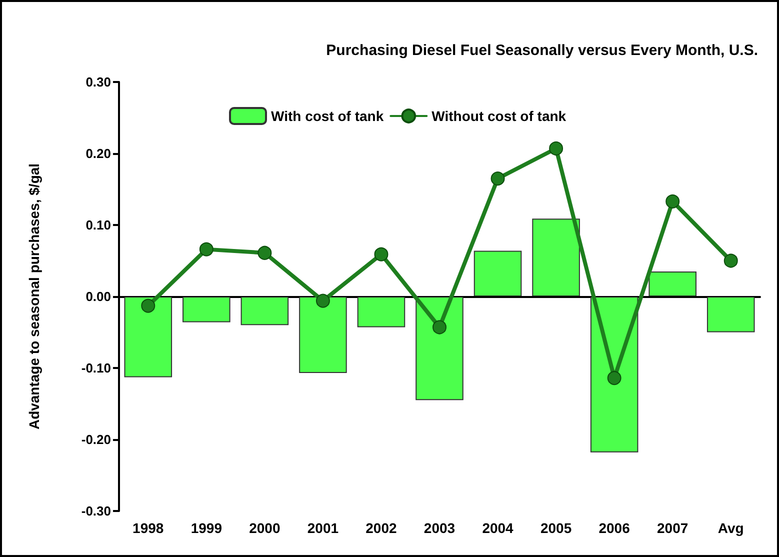 Image resolution: width=779 pixels, height=557 pixels. I want to click on legend-label: Without cost of tank, so click(499, 116).